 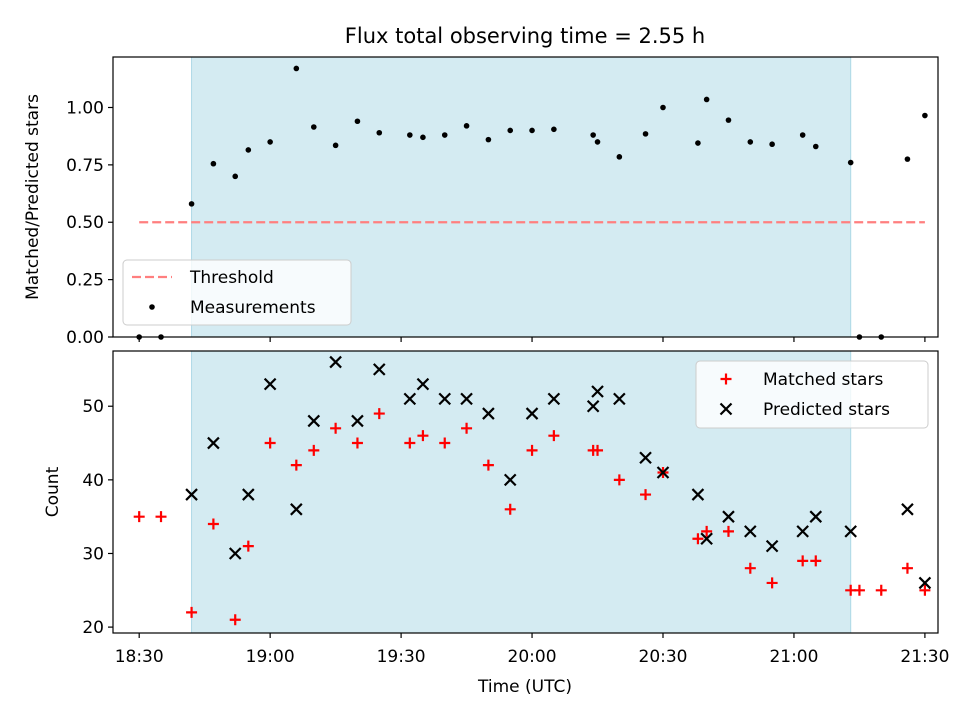 I want to click on y-tick-label: 0.00, so click(x=85, y=338).